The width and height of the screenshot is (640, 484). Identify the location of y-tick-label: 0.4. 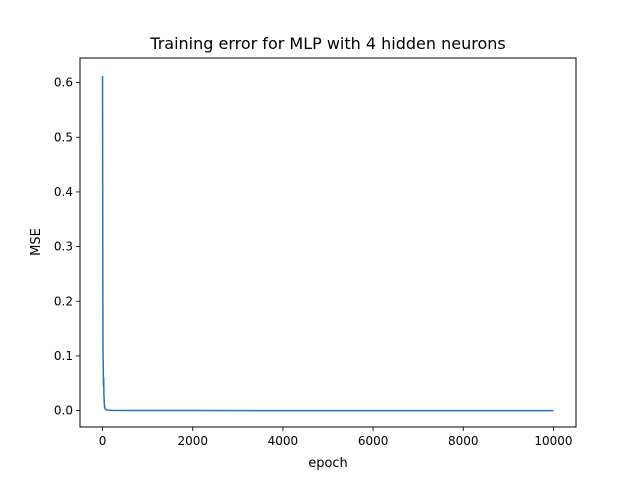
(63, 192).